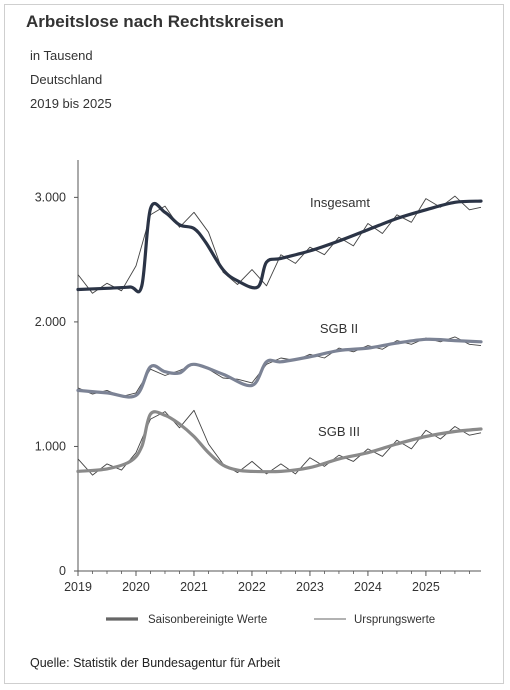 This screenshot has width=510, height=690. What do you see at coordinates (279, 246) in the screenshot?
I see `series-insgesamt-adjusted-line` at bounding box center [279, 246].